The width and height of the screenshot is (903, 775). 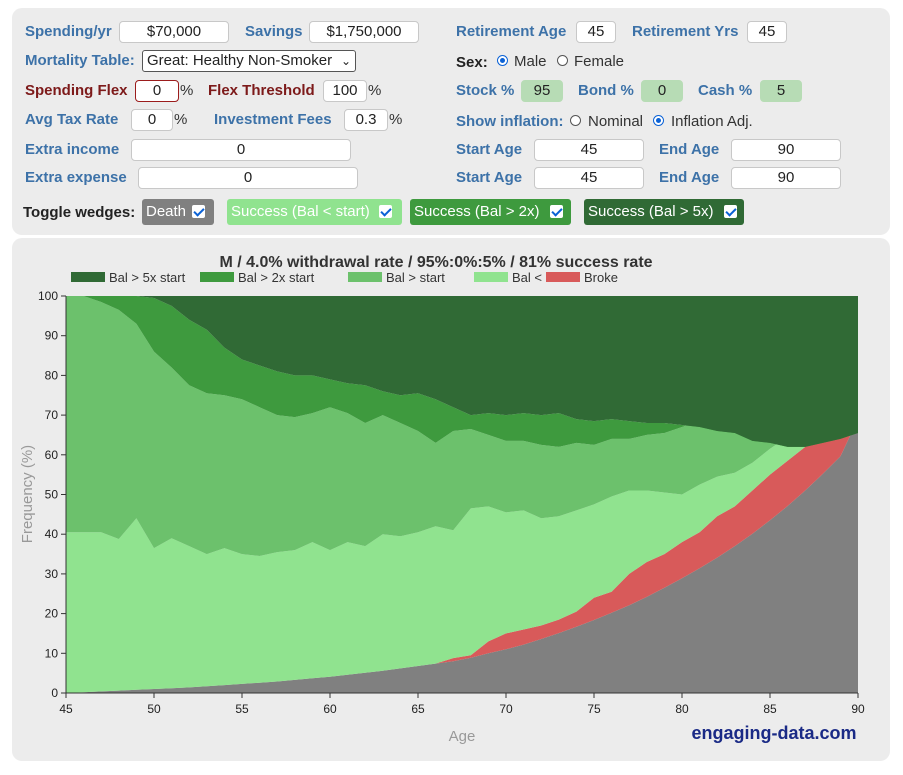 I want to click on sex-male-radio, so click(x=502, y=60).